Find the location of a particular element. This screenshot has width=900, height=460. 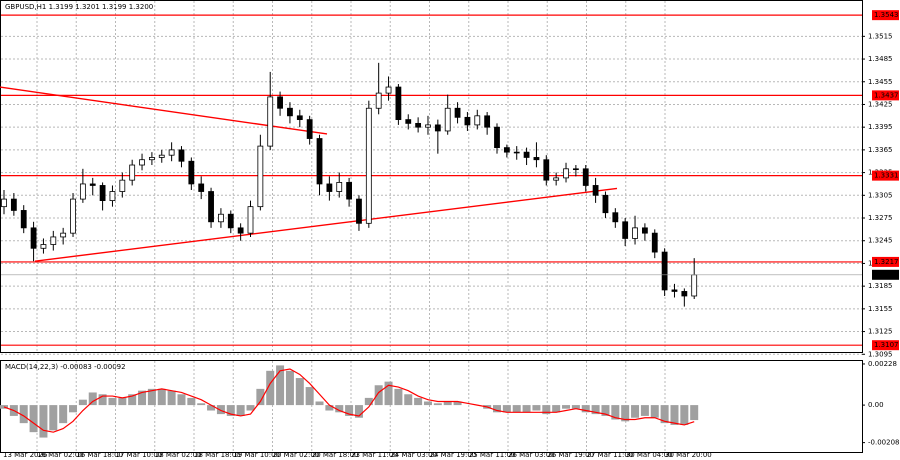

x-tick-label: 16 Mar 02:00 is located at coordinates (60, 455).